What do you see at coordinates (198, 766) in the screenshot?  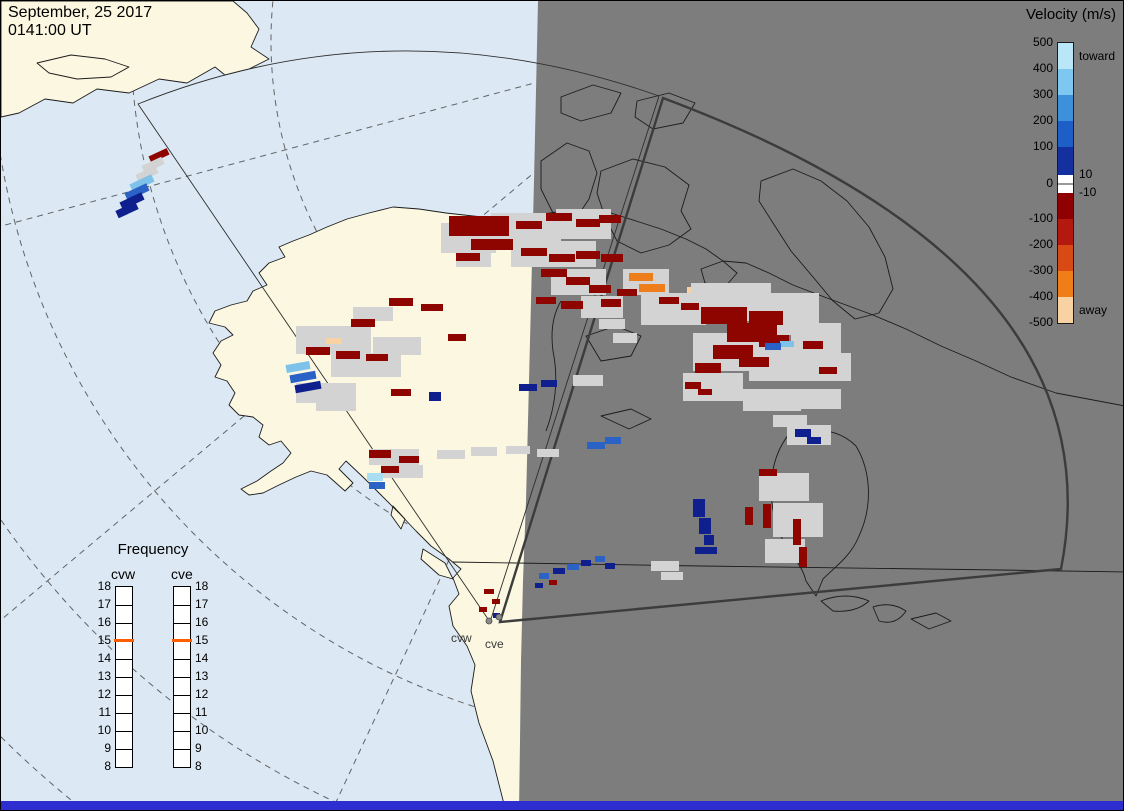 I see `frequency-tick: 8` at bounding box center [198, 766].